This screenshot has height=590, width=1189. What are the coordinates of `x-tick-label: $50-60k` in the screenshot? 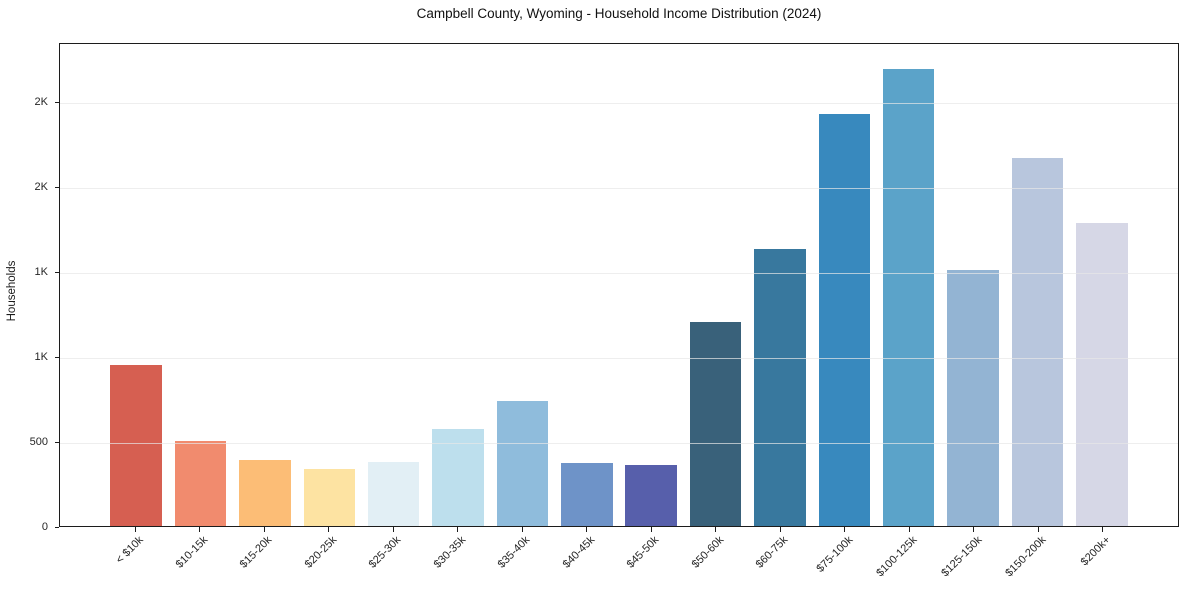 It's located at (708, 552).